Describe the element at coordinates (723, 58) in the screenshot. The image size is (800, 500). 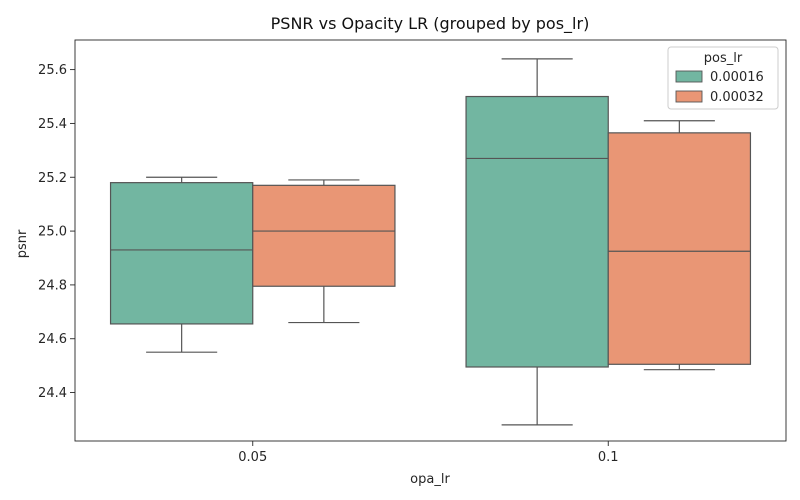
I see `legend-title: pos_lr` at that location.